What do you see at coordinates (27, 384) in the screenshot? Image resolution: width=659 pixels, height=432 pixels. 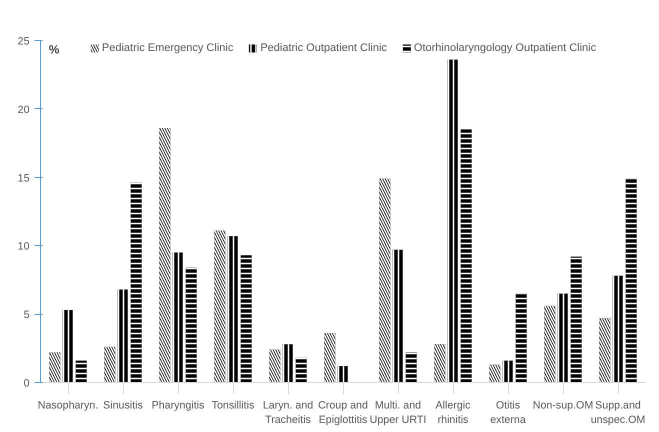 I see `y-tick-label: 0` at bounding box center [27, 384].